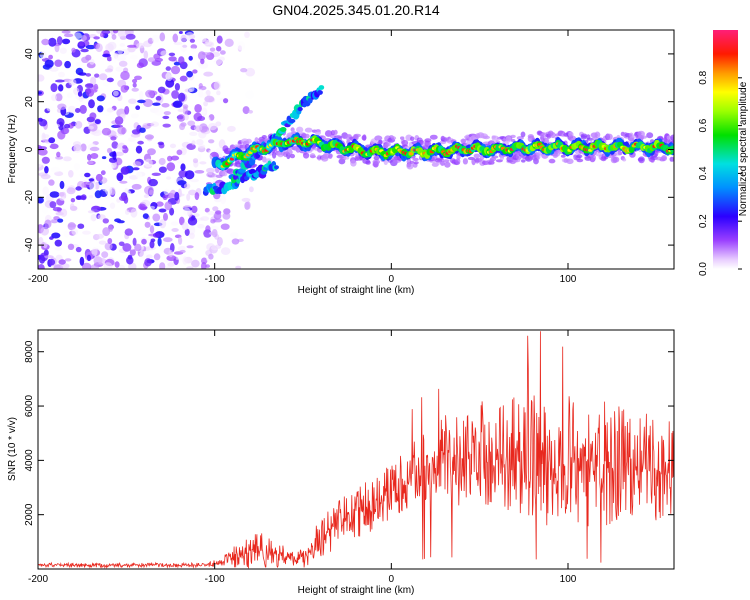 The height and width of the screenshot is (600, 750). Describe the element at coordinates (29, 102) in the screenshot. I see `spectrogram-y-tick-label: 20` at that location.